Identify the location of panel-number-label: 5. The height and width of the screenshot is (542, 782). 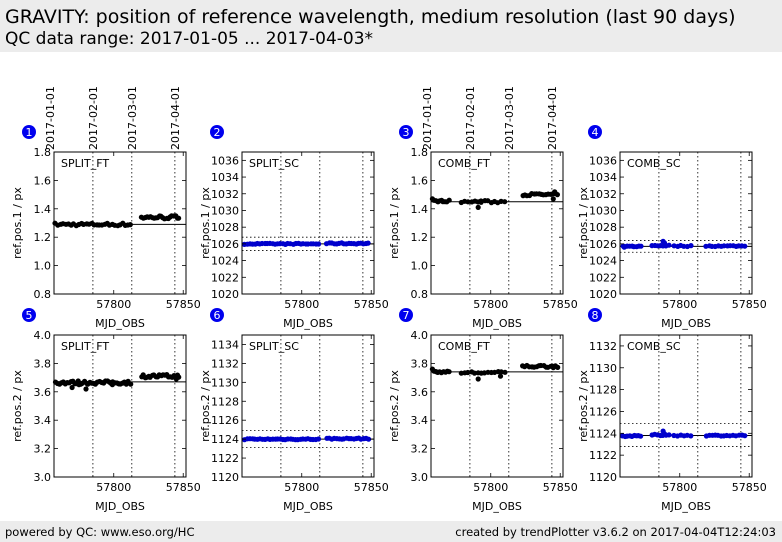
(29, 315).